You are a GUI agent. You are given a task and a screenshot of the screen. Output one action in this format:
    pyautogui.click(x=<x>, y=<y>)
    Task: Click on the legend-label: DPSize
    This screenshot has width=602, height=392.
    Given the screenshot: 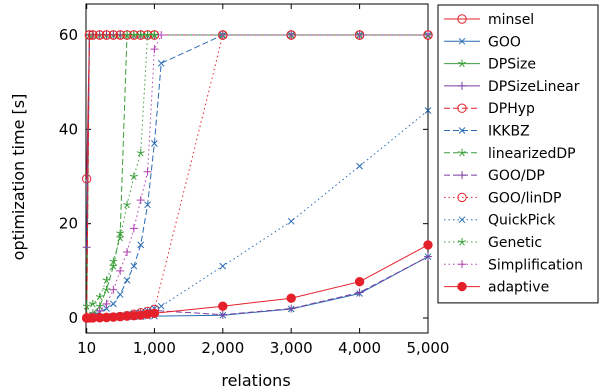 What is the action you would take?
    pyautogui.click(x=512, y=65)
    